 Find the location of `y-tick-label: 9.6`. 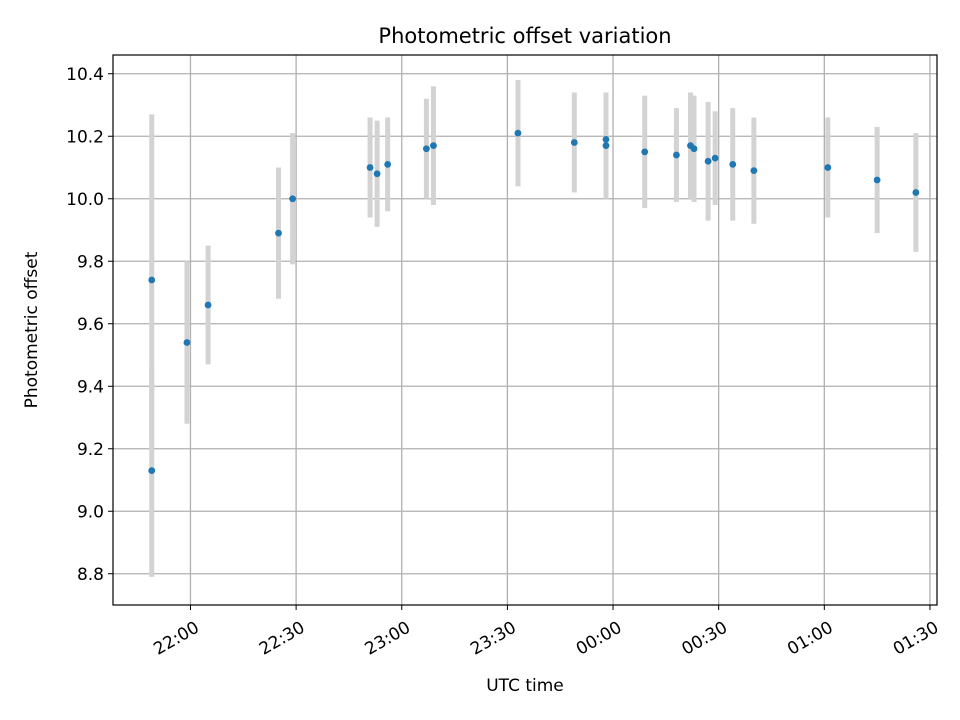

y-tick-label: 9.6 is located at coordinates (90, 325).